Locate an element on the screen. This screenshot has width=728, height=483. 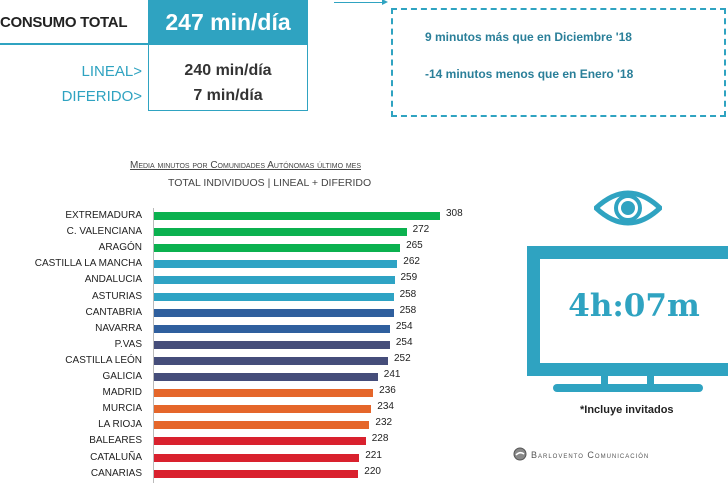
bar-value: 220 is located at coordinates (372, 471).